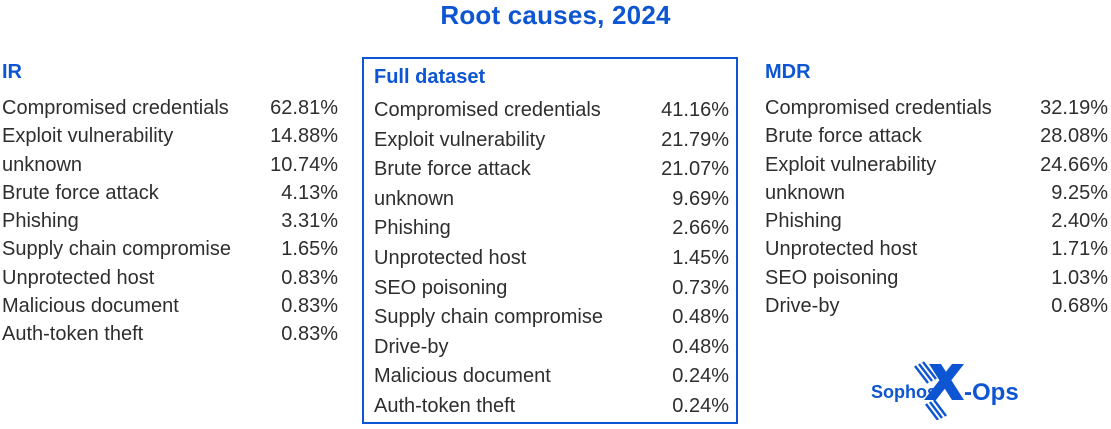  I want to click on table-row: Brute force attack 28.08%, so click(936, 136).